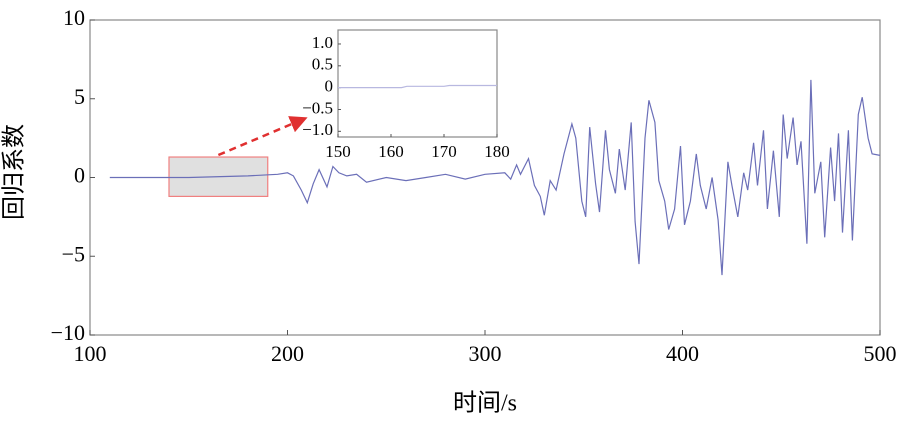 This screenshot has height=425, width=898. I want to click on x-tick-label: 200, so click(287, 353).